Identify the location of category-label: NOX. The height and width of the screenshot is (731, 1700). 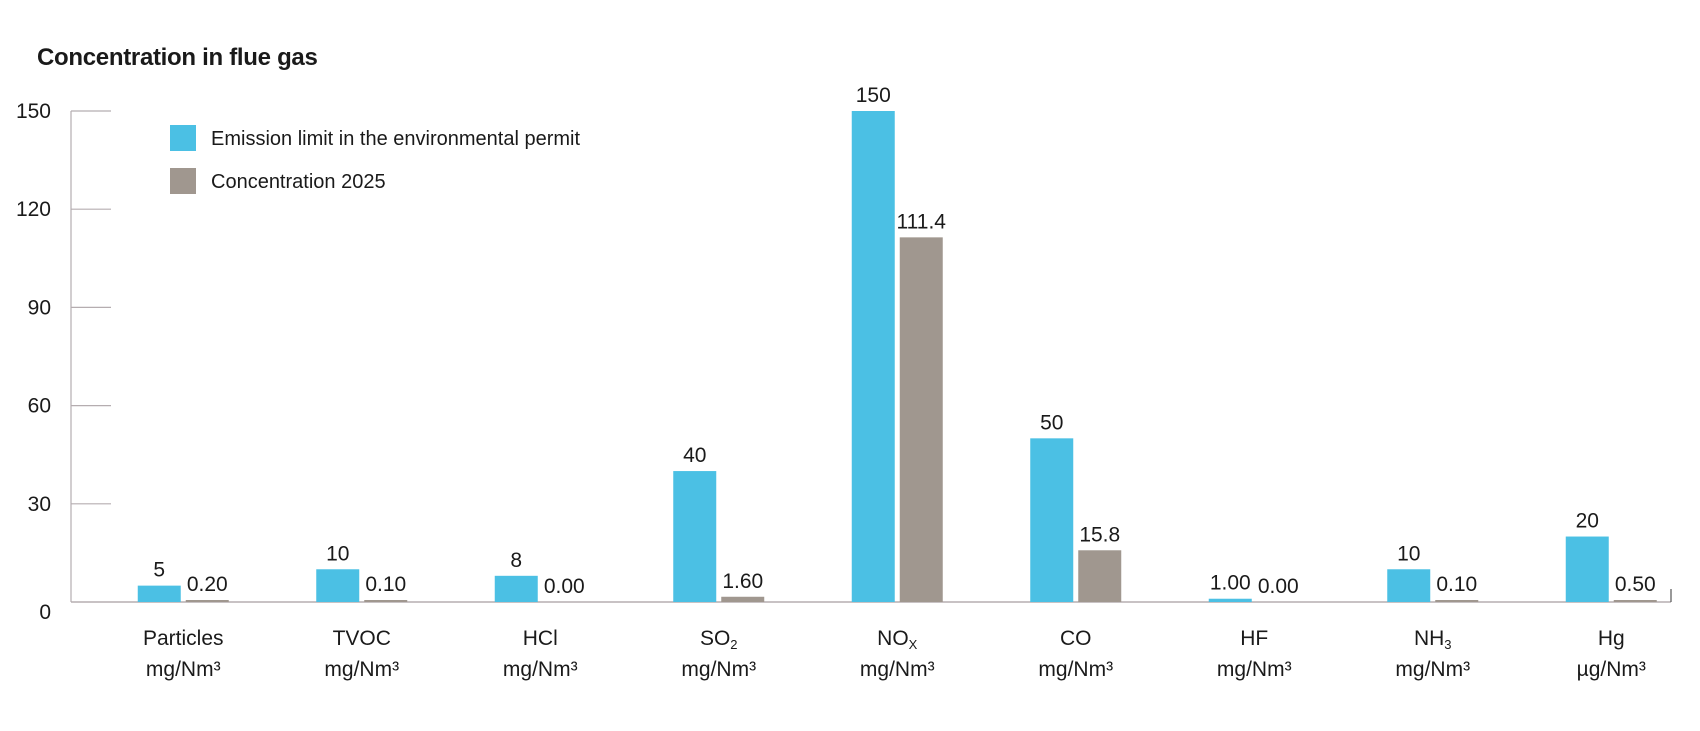
(897, 639).